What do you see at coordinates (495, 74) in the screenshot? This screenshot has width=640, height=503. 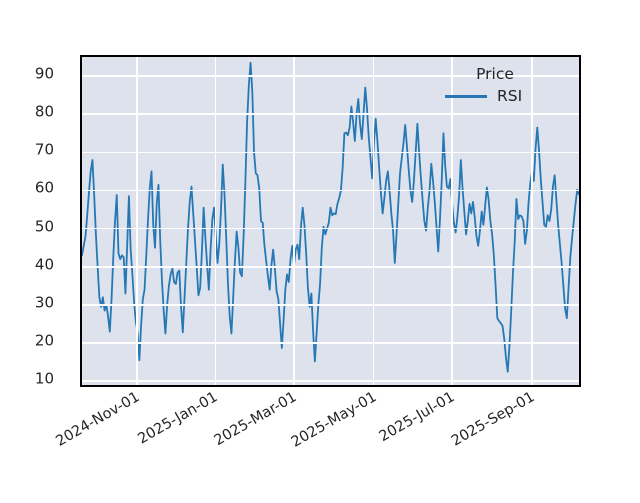 I see `legend-title: Price` at bounding box center [495, 74].